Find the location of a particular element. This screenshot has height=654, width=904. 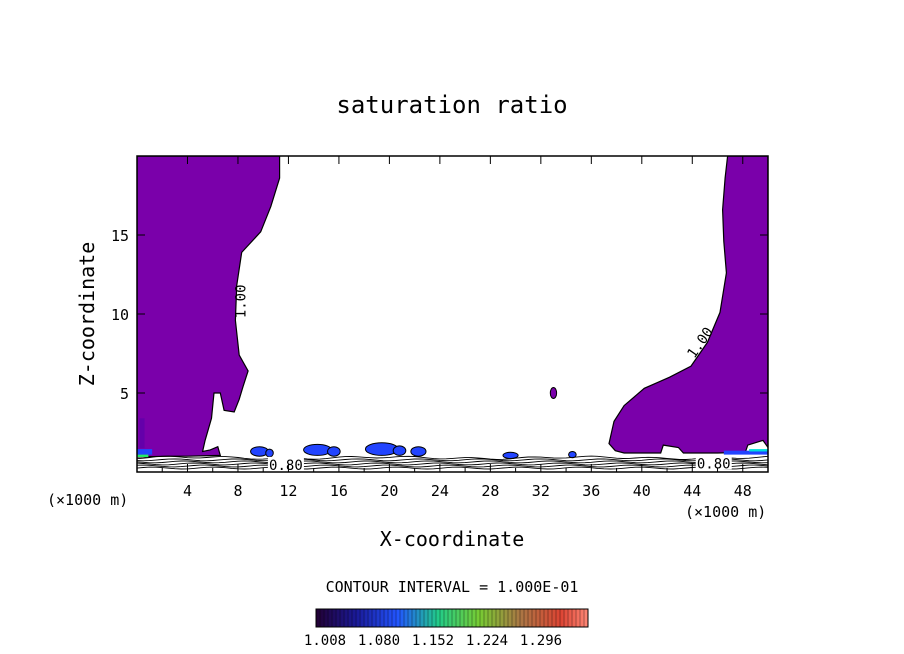

region-left is located at coordinates (209, 307).